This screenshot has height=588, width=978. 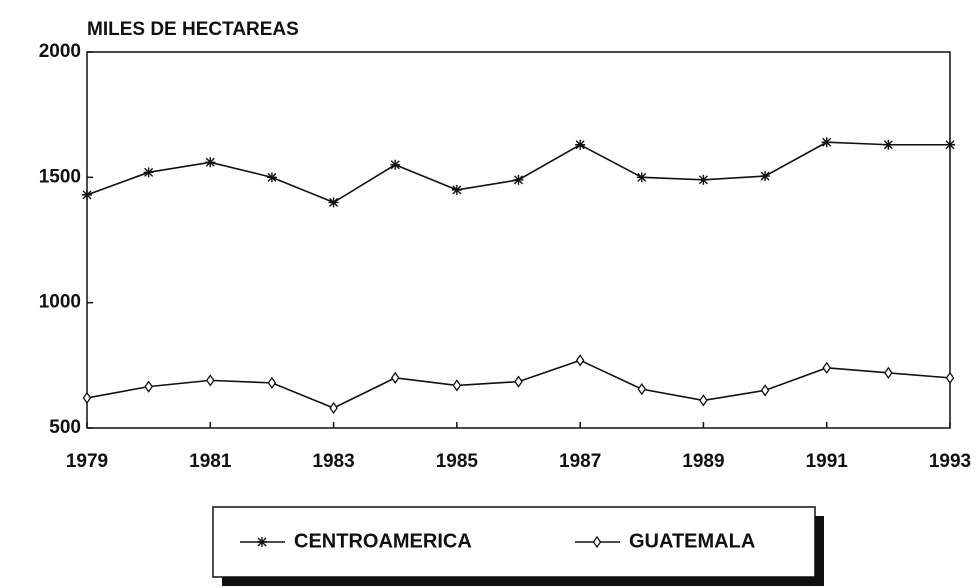 What do you see at coordinates (333, 461) in the screenshot?
I see `x-tick-label: 1983` at bounding box center [333, 461].